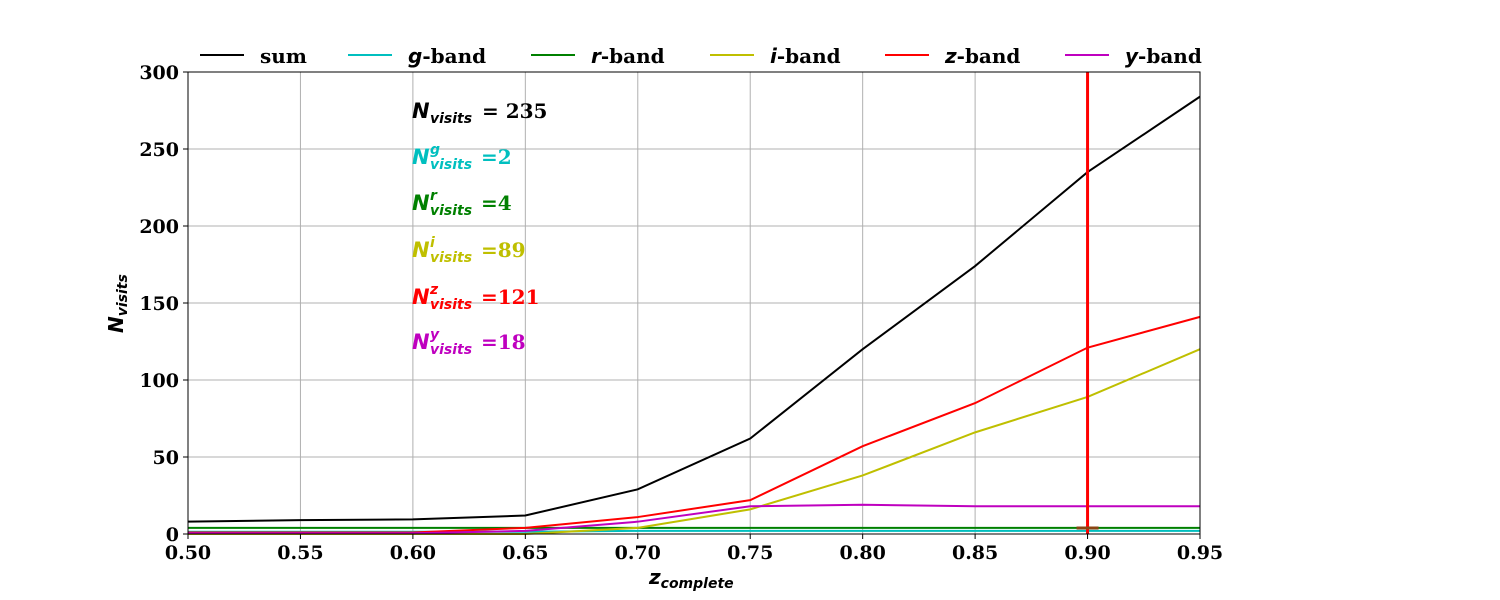 This screenshot has width=1500, height=600. Describe the element at coordinates (159, 150) in the screenshot. I see `y-tick-label: 250` at that location.